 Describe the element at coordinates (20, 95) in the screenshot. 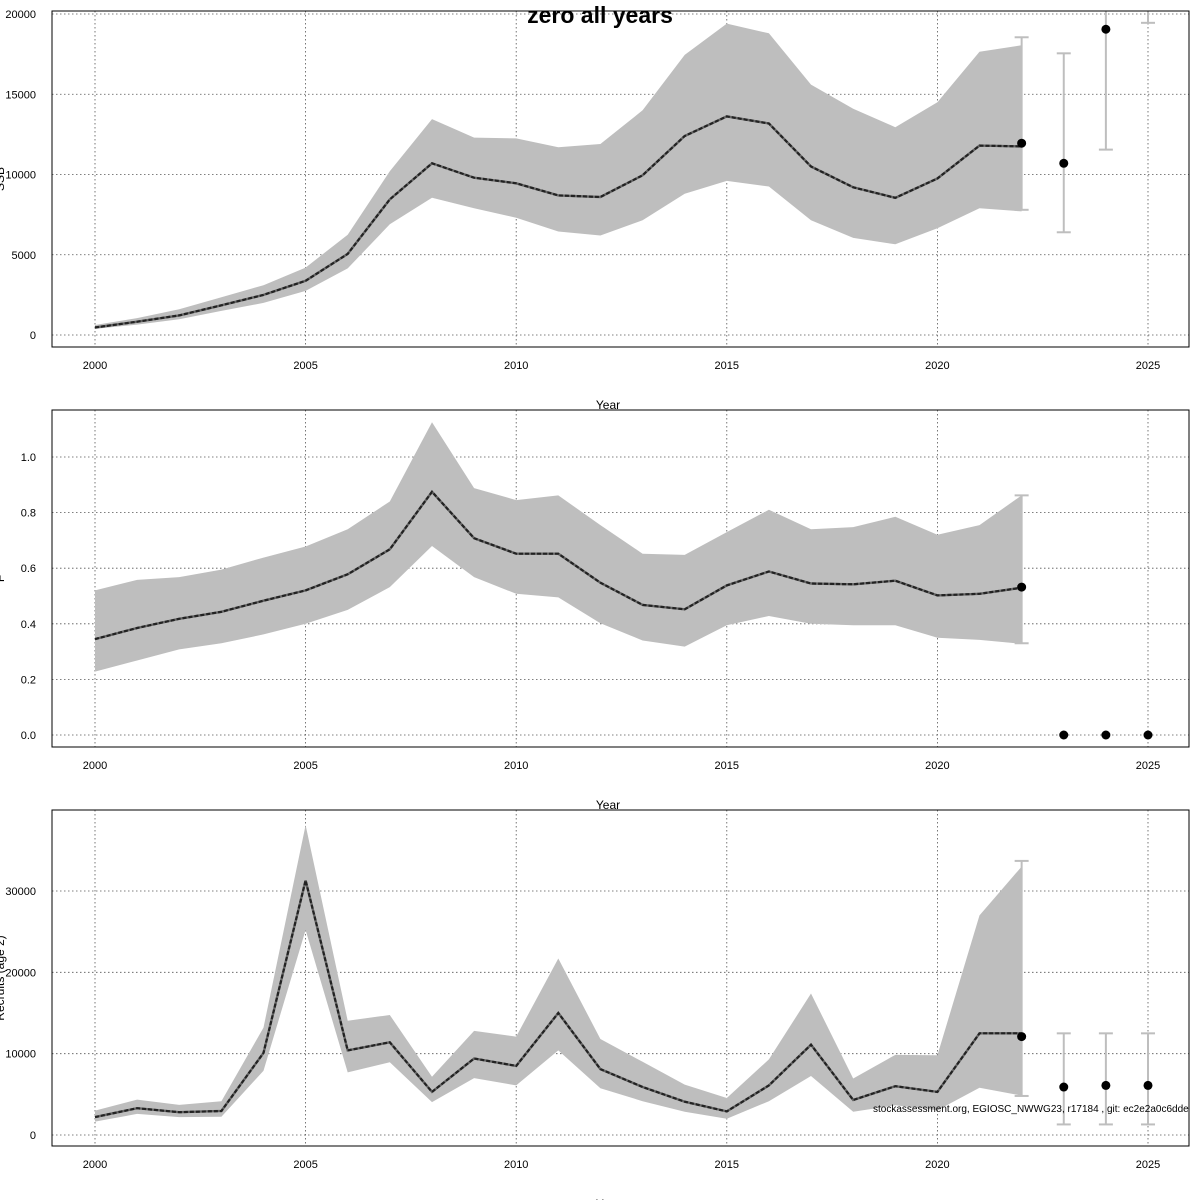

I see `y-tick-label: 15000` at that location.